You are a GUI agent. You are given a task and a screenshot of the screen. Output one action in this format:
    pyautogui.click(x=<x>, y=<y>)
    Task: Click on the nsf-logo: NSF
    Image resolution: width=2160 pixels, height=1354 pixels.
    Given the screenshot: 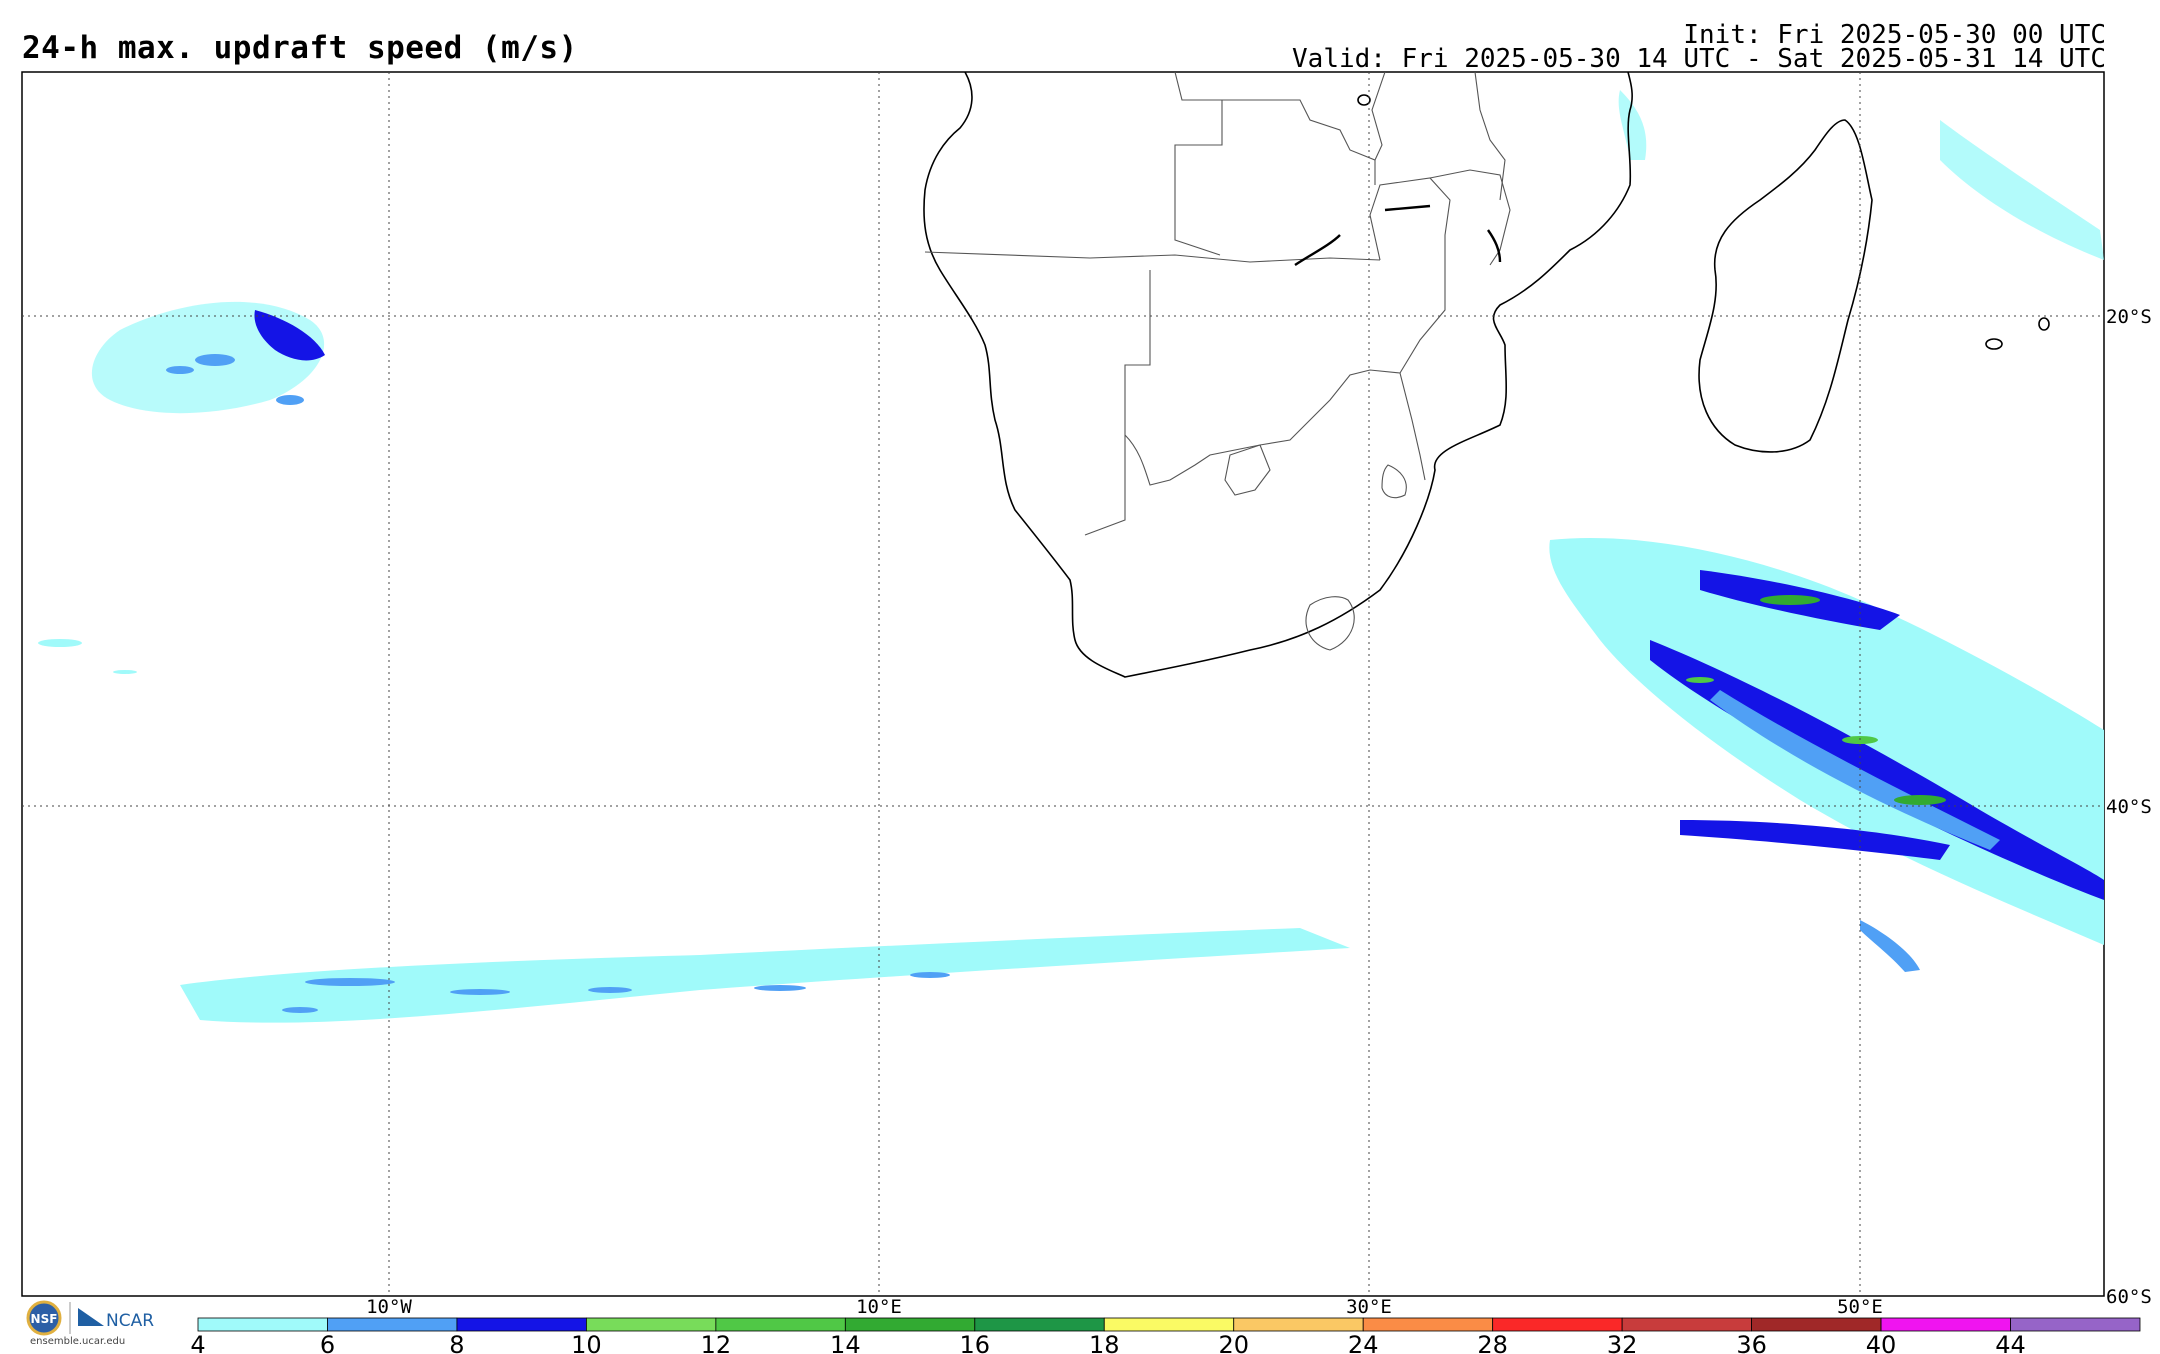 What is the action you would take?
    pyautogui.click(x=44, y=1318)
    